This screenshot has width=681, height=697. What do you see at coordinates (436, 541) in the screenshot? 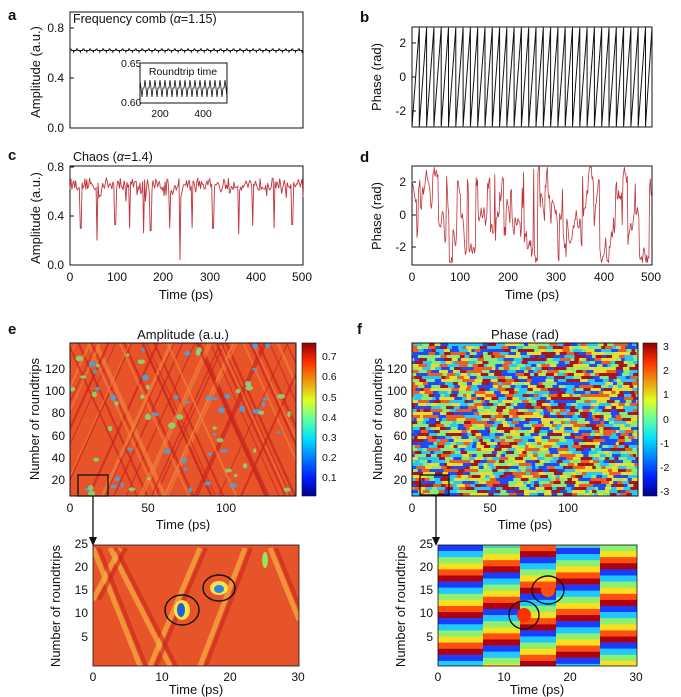
I see `panel-f-zoom-arrowhead` at bounding box center [436, 541].